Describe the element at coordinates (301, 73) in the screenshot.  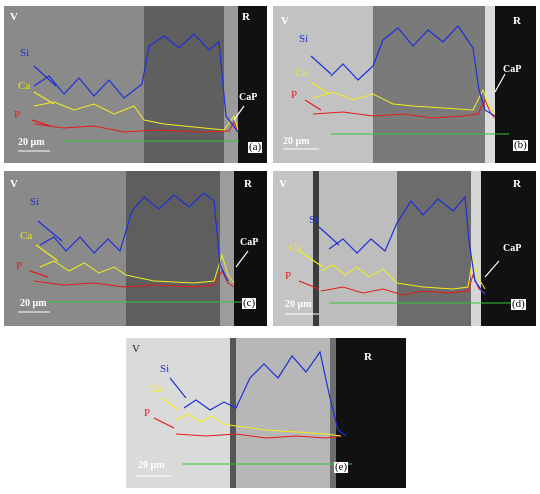
I see `panel-b-ca-label: Ca` at that location.